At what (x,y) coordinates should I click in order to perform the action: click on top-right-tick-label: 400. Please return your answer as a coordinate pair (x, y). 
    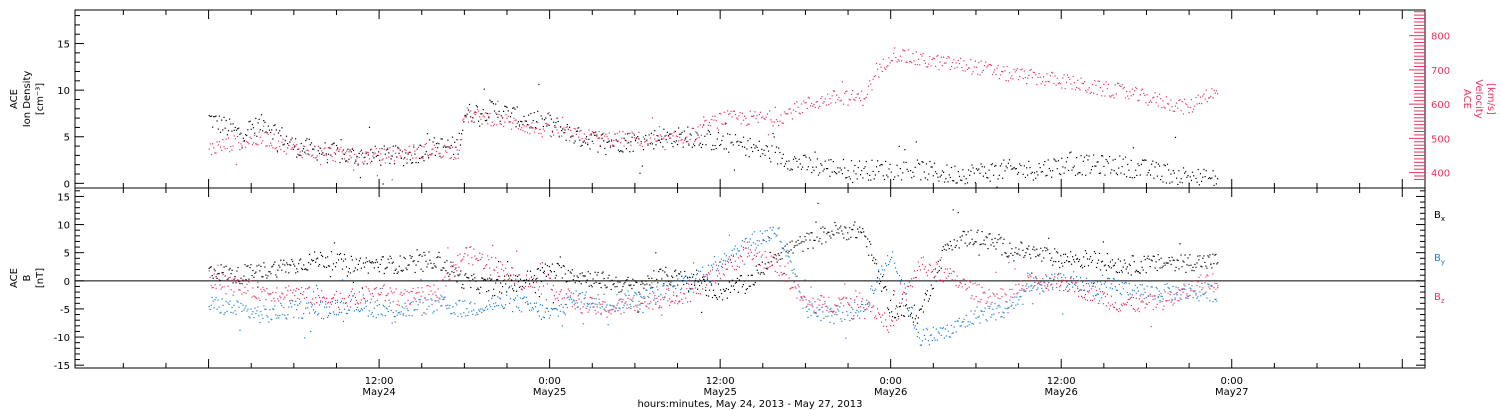
    Looking at the image, I should click on (1440, 174).